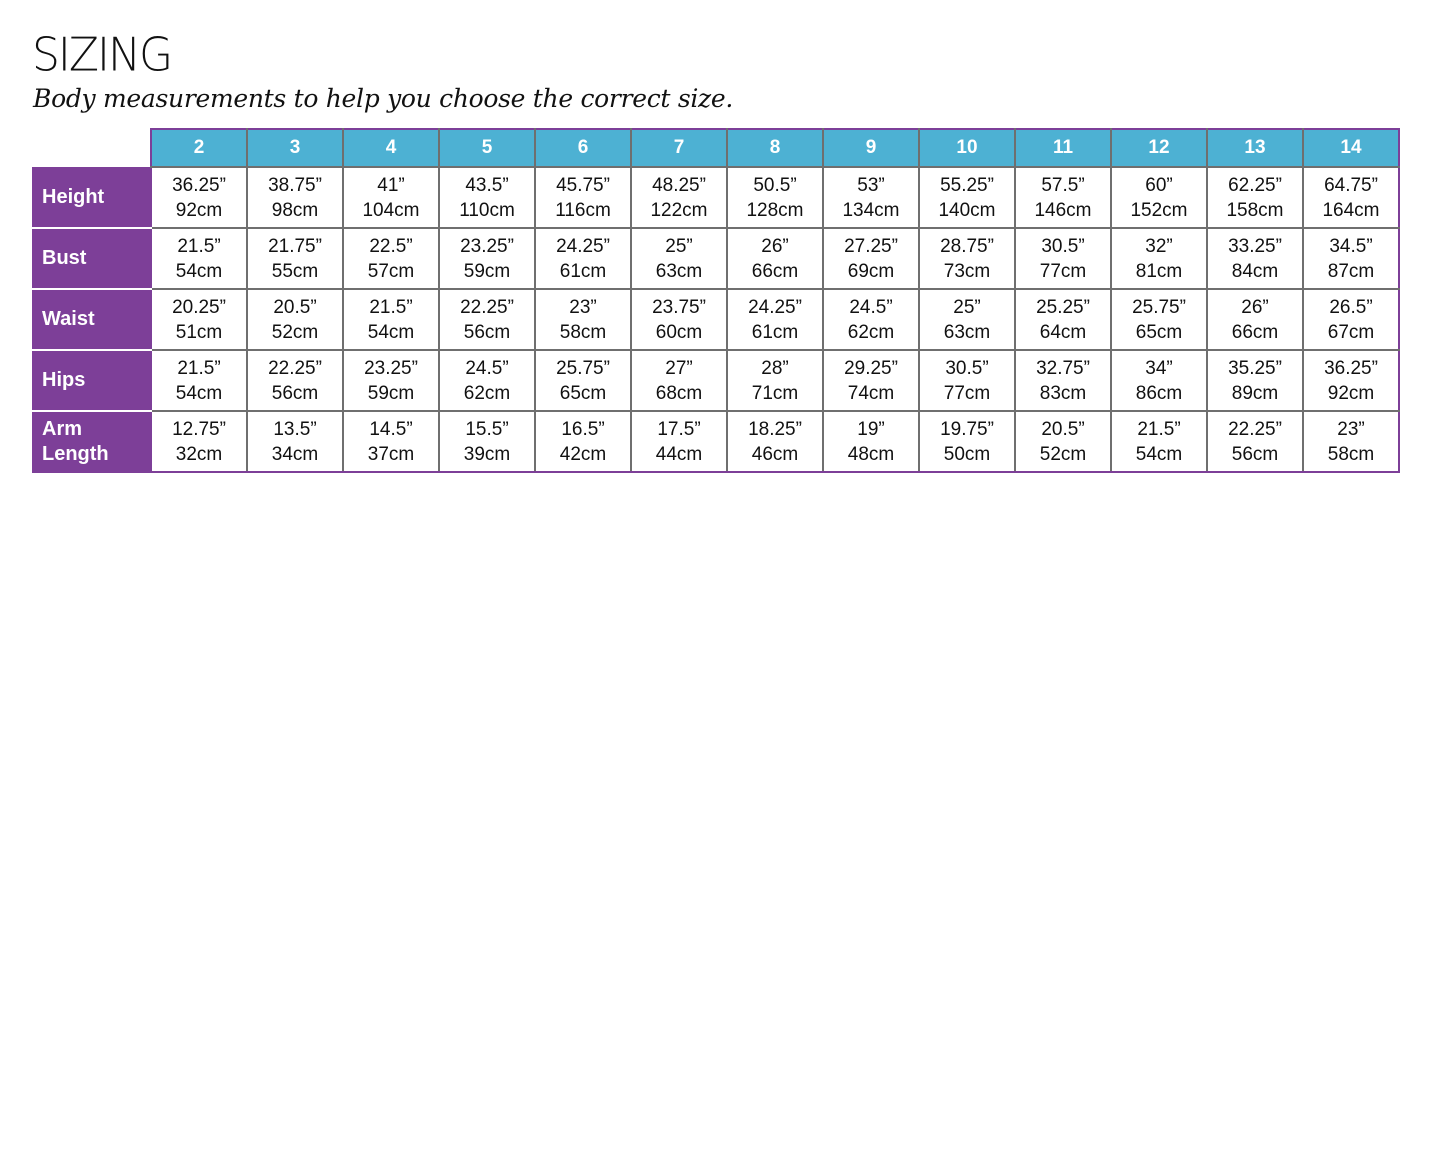 This screenshot has width=1445, height=1156. What do you see at coordinates (967, 441) in the screenshot?
I see `measurement-cell: 19.75” 50cm` at bounding box center [967, 441].